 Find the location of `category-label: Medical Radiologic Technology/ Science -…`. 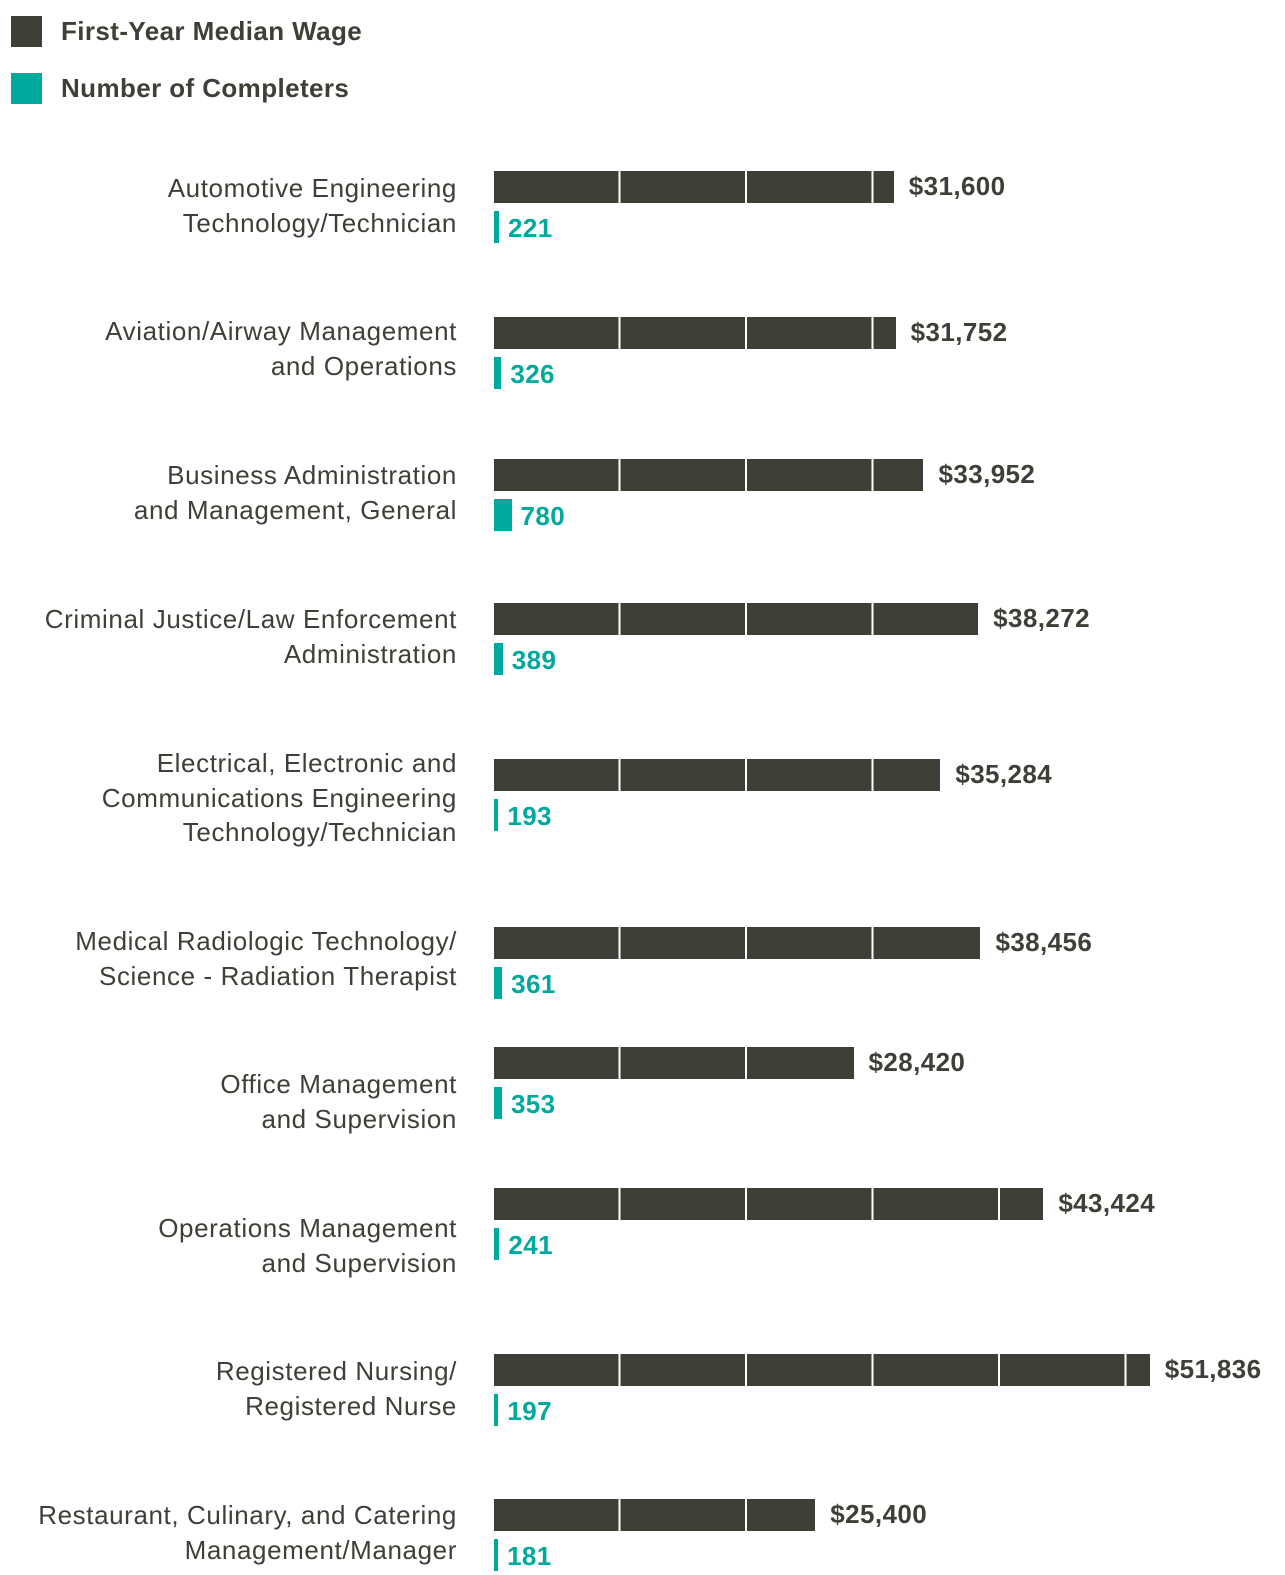

category-label: Medical Radiologic Technology/ Science -… is located at coordinates (266, 958).